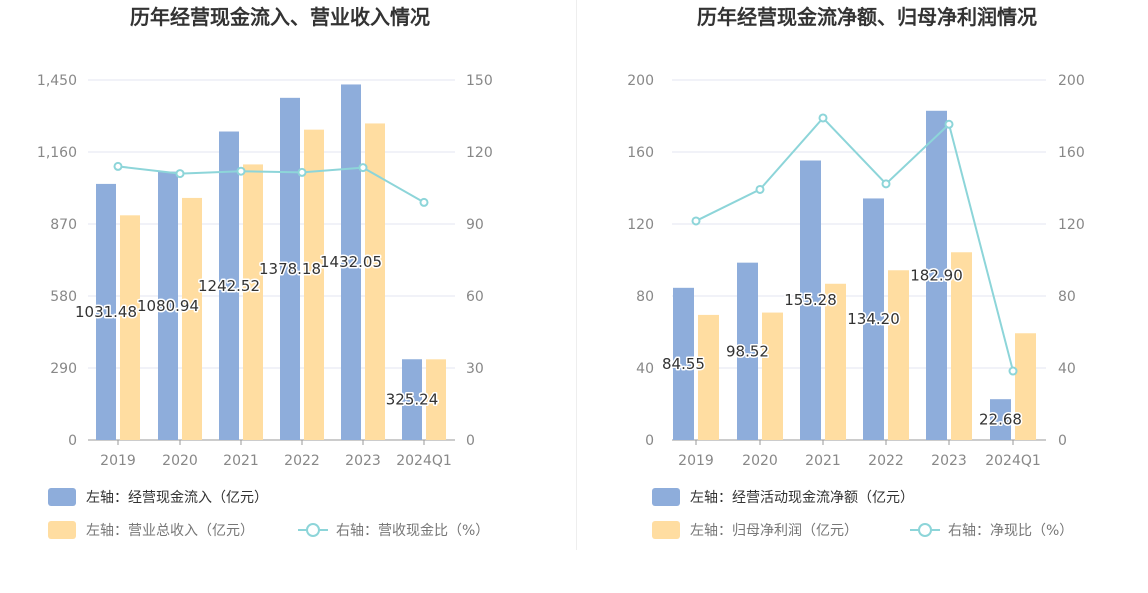 The width and height of the screenshot is (1148, 593). I want to click on left-axis-tick-label: 160, so click(640, 153).